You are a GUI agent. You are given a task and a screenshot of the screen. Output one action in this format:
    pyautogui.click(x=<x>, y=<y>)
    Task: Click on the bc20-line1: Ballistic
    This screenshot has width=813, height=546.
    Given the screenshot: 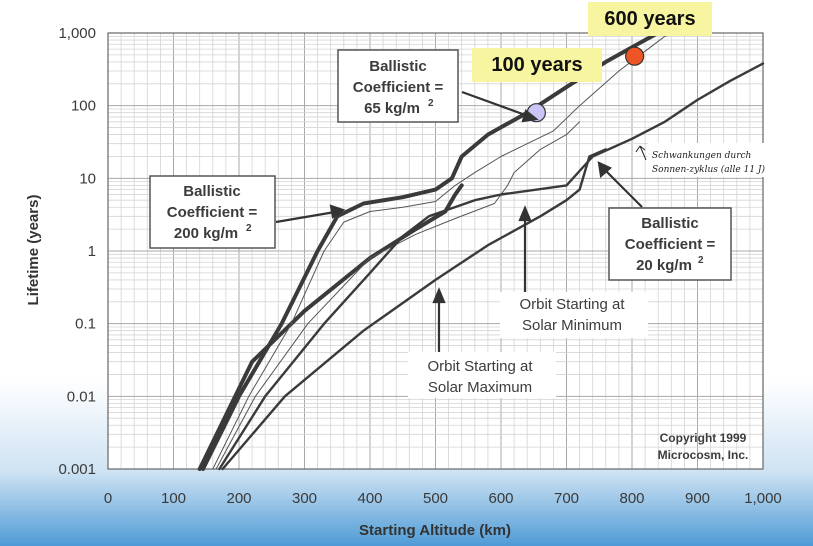 What is the action you would take?
    pyautogui.click(x=670, y=223)
    